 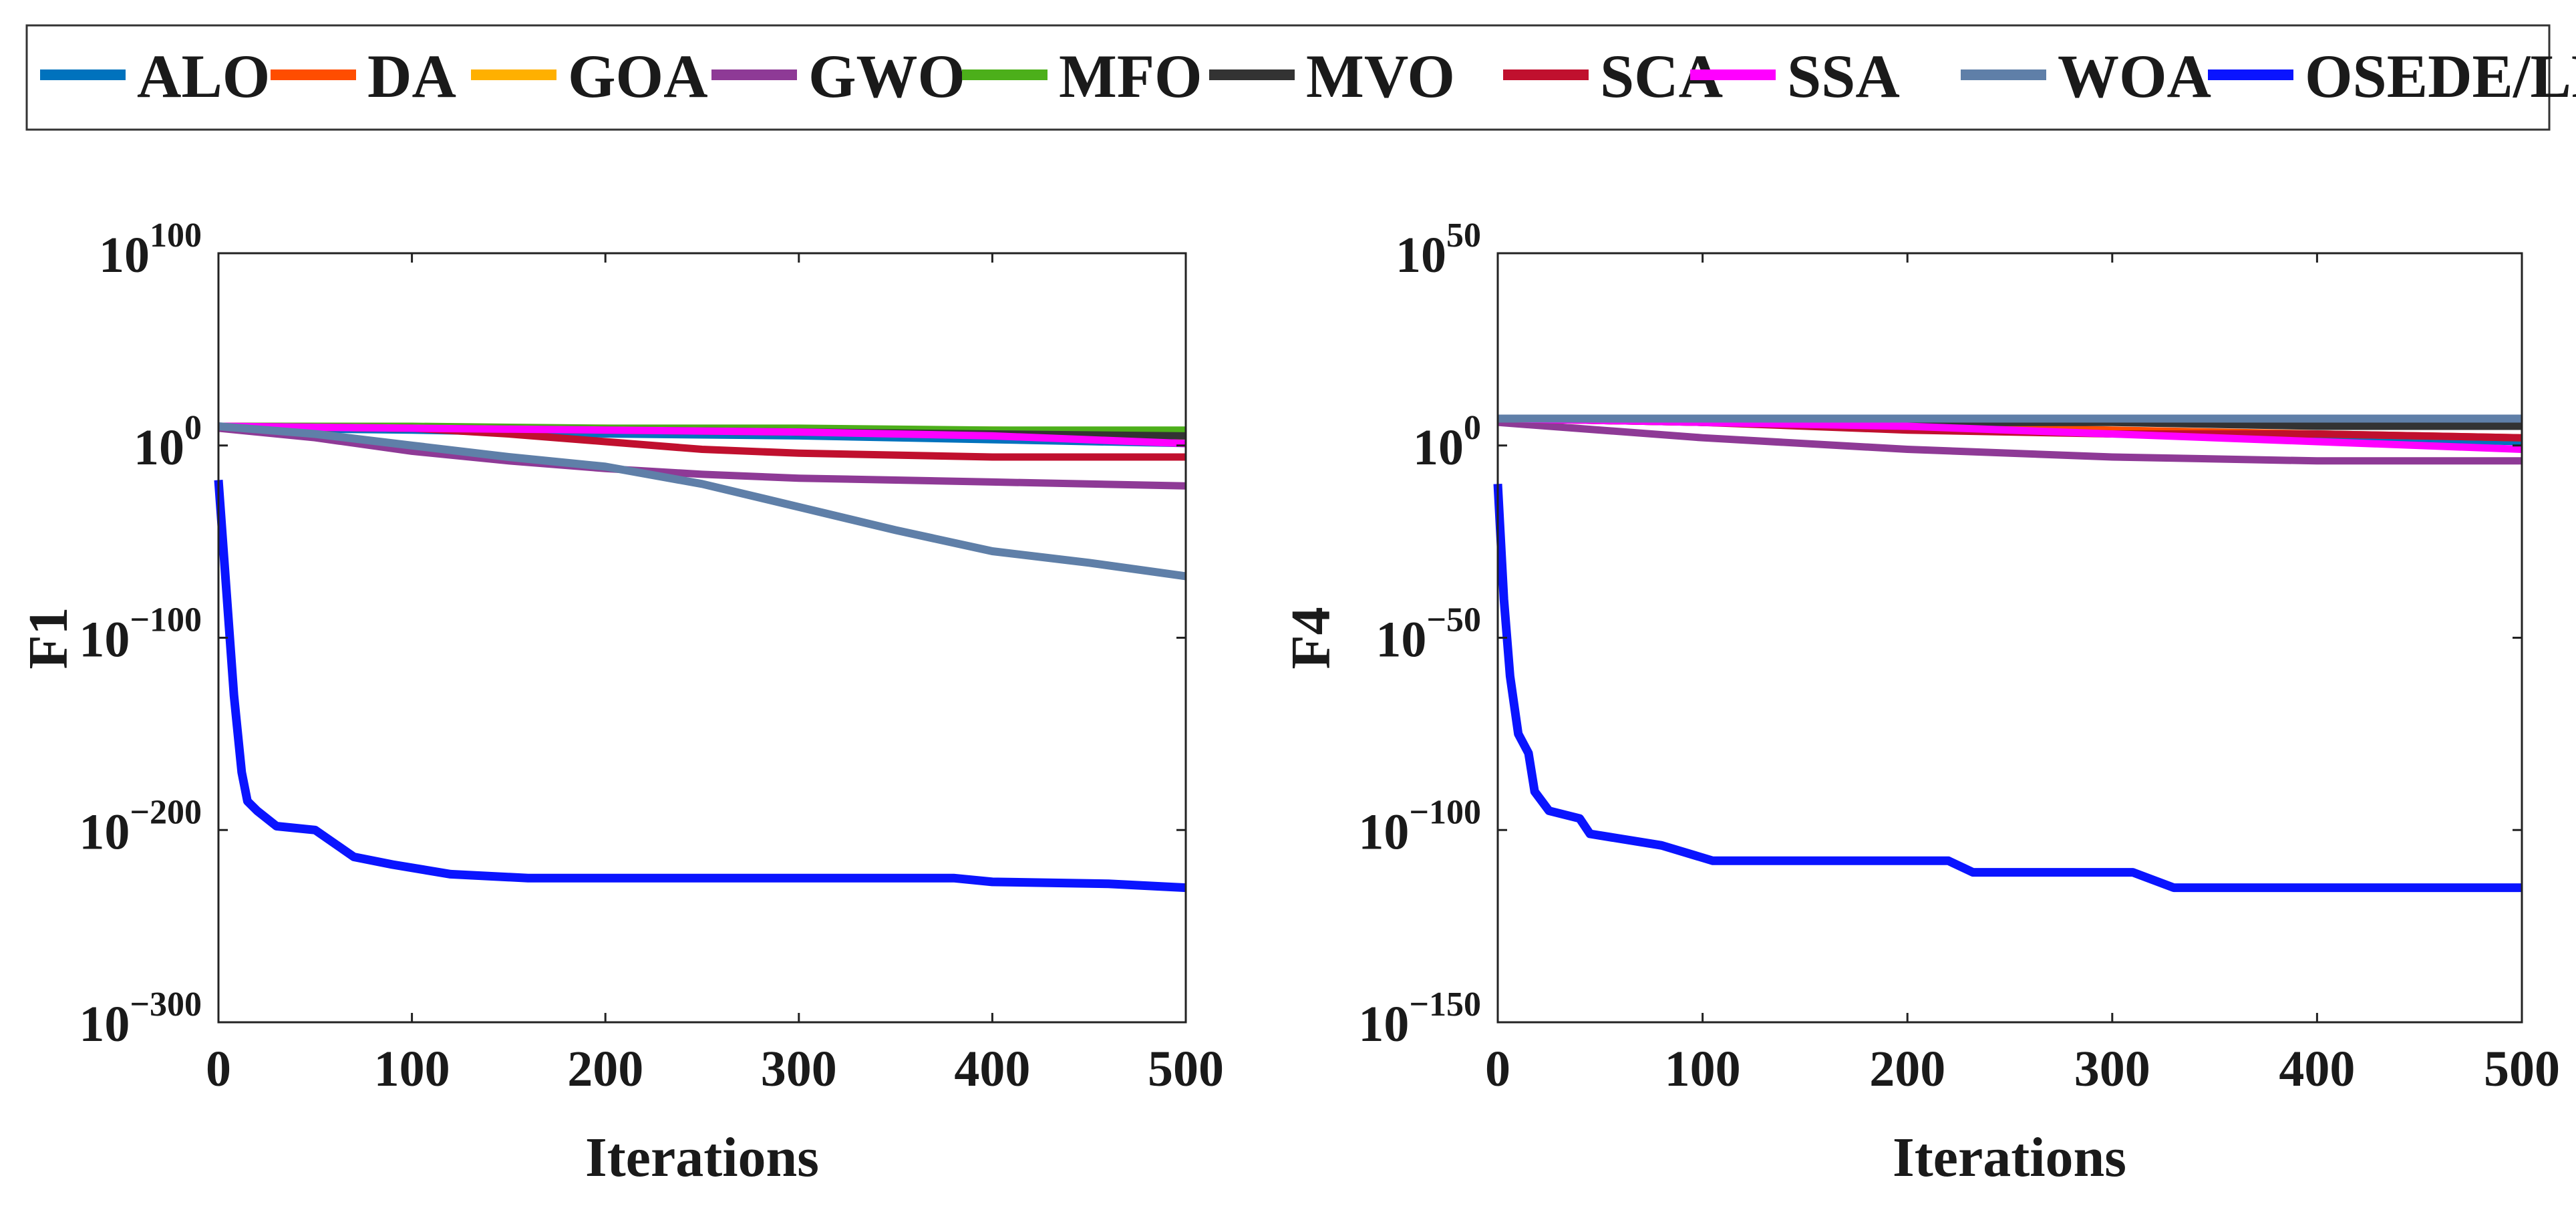 I want to click on f1-series-osede-lfs, so click(x=700, y=687).